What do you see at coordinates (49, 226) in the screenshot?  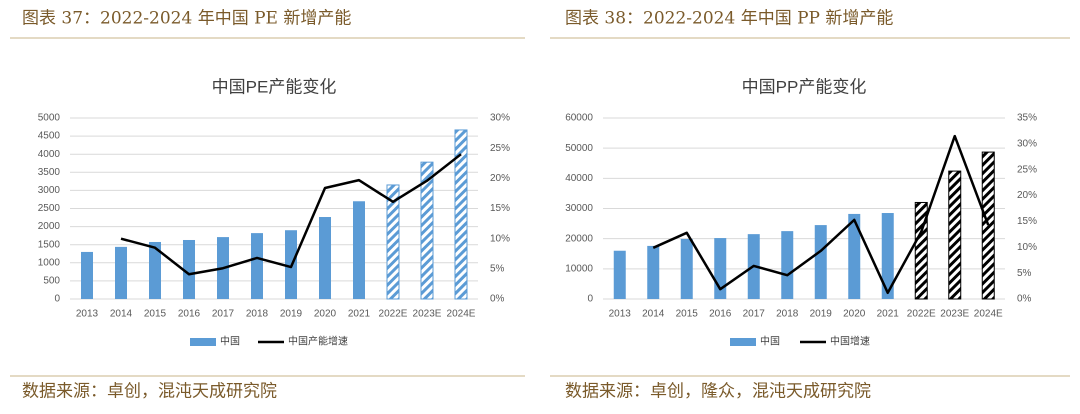 I see `y-tick-label: 2000` at bounding box center [49, 226].